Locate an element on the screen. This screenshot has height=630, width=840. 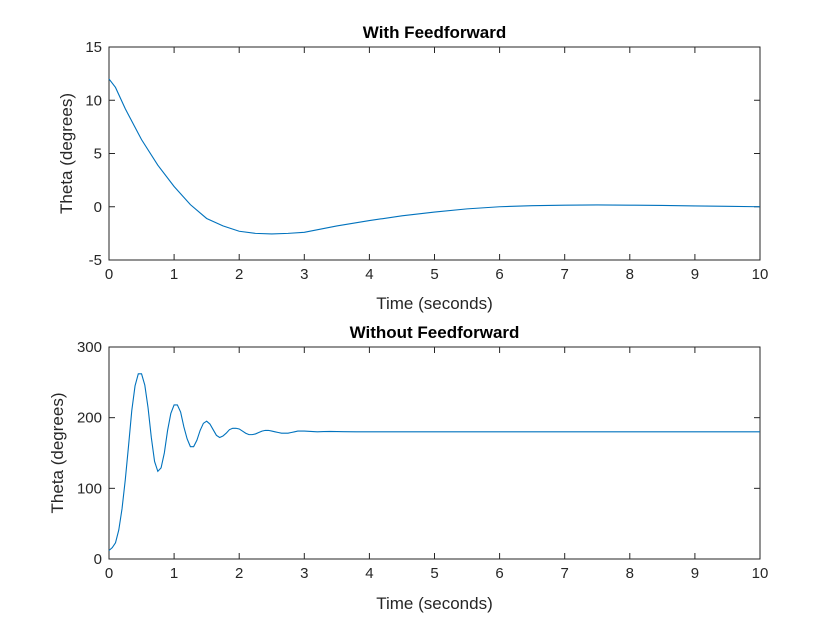
y-tick-label: 100 is located at coordinates (89, 488).